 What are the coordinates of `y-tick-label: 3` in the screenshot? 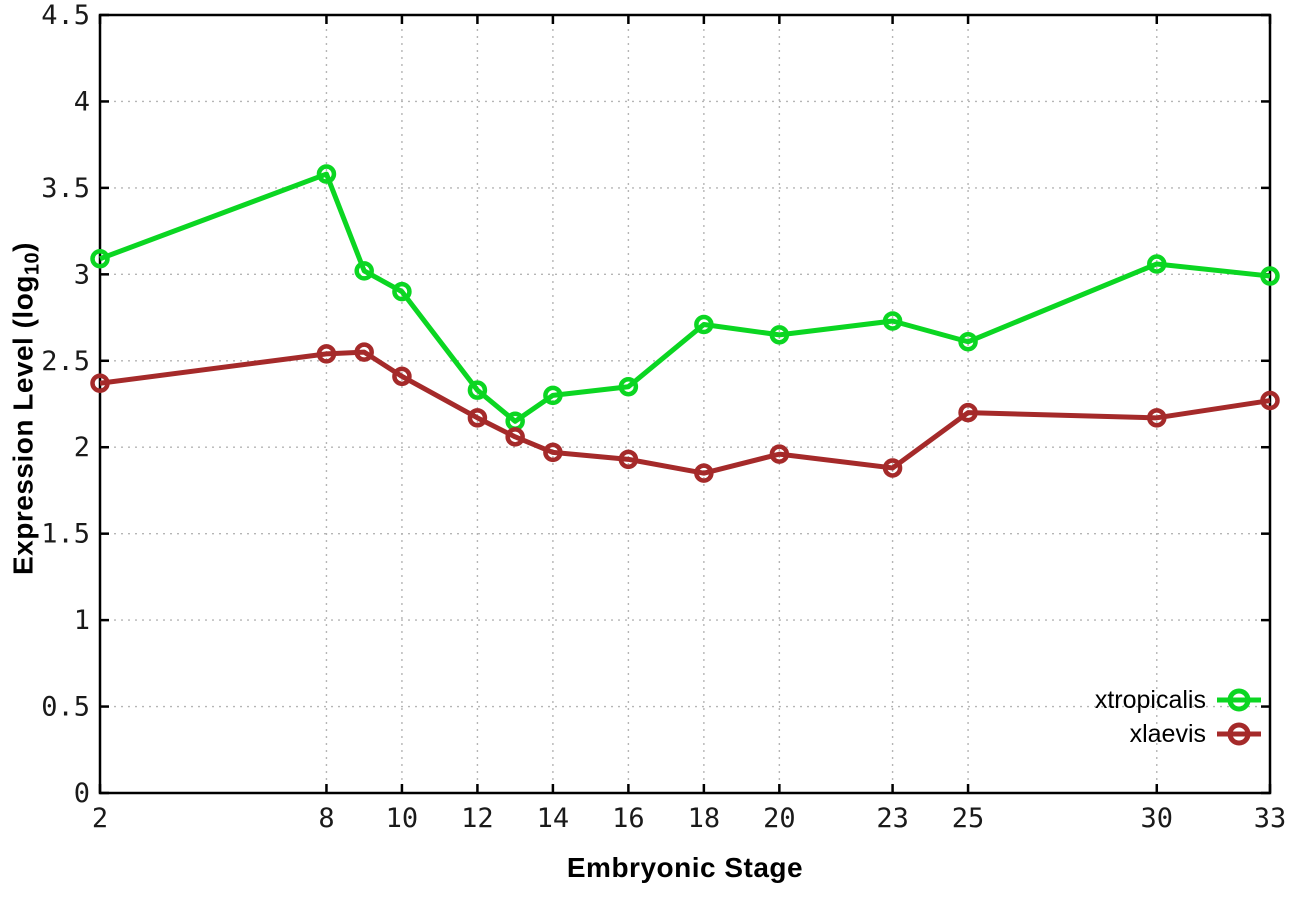 It's located at (82, 274).